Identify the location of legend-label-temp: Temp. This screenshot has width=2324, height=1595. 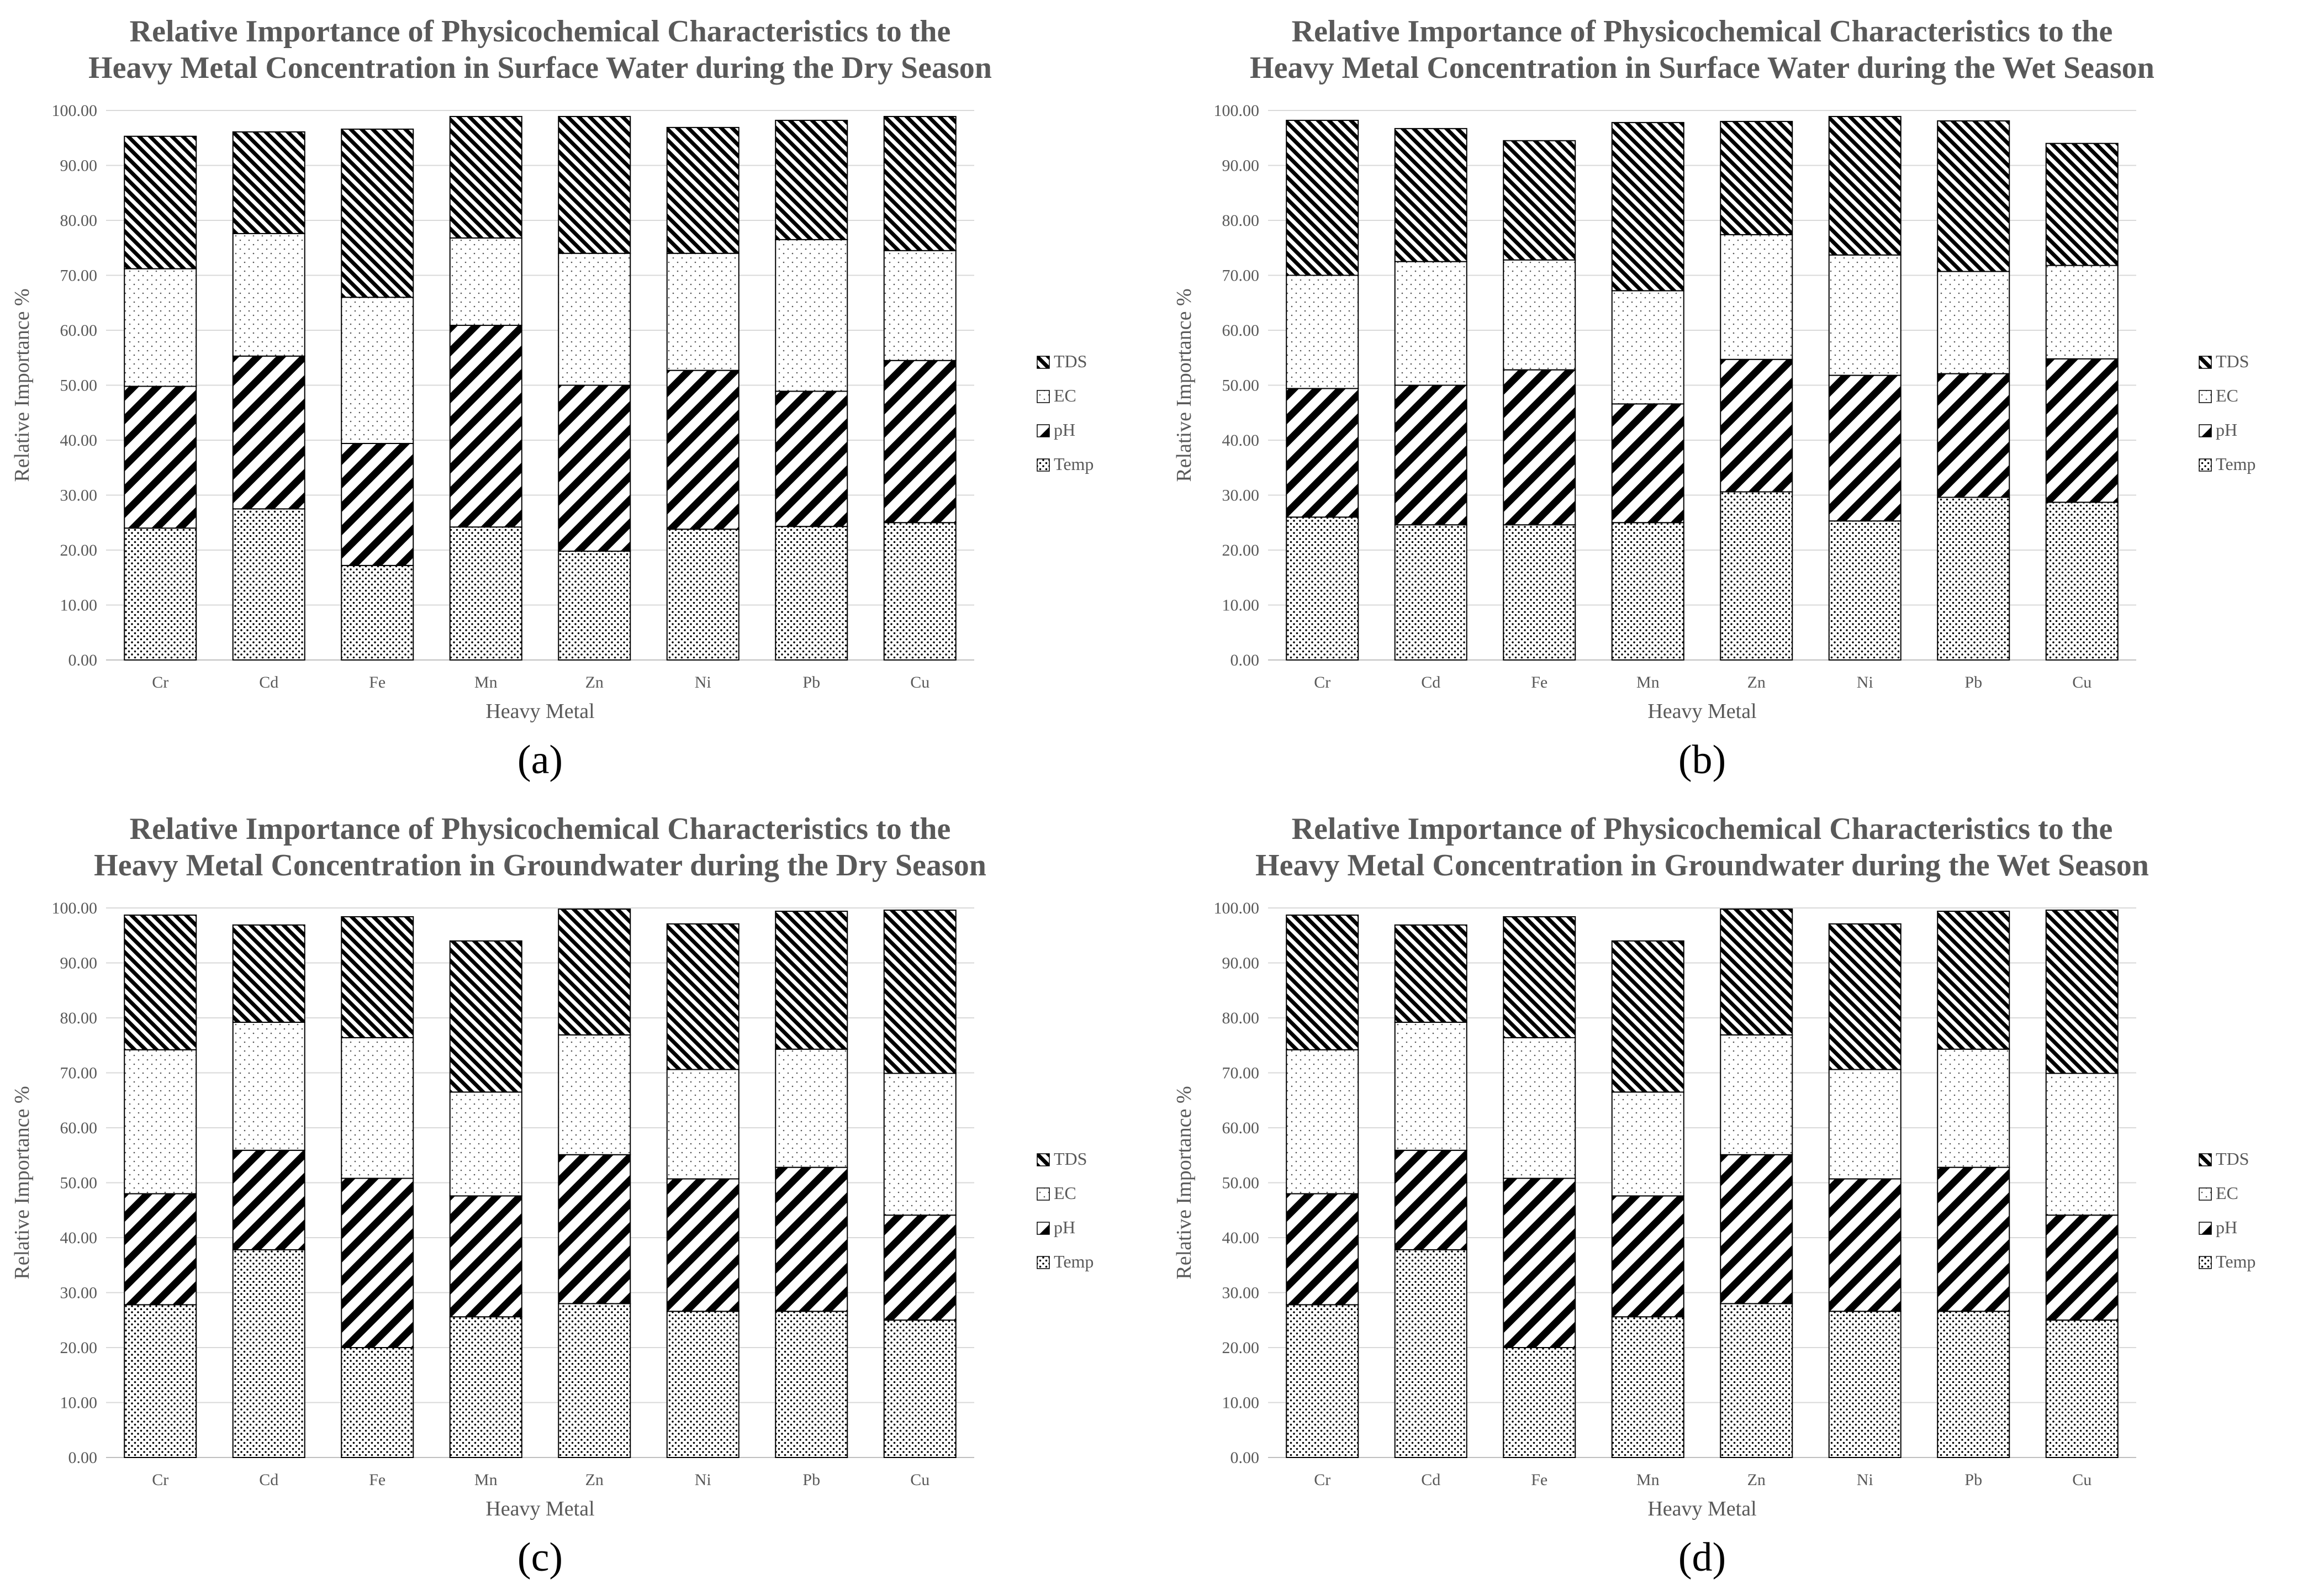
(2236, 464).